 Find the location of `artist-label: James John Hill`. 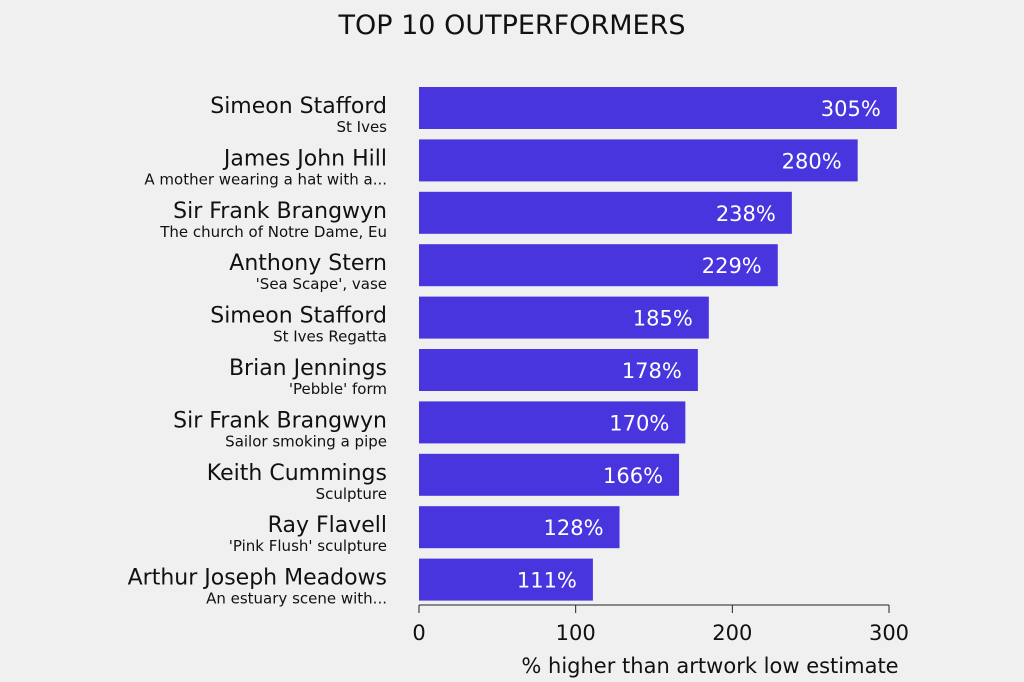

artist-label: James John Hill is located at coordinates (304, 158).